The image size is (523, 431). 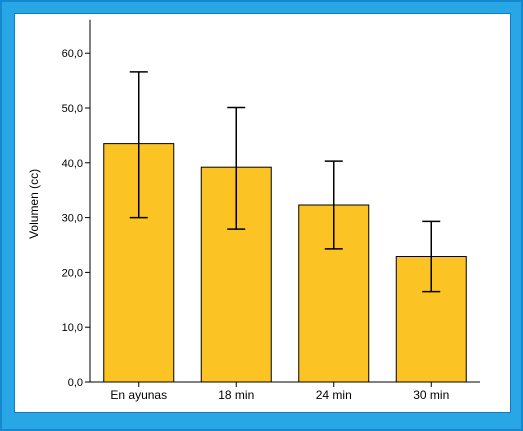 What do you see at coordinates (236, 395) in the screenshot?
I see `x-tick-label: 18 min` at bounding box center [236, 395].